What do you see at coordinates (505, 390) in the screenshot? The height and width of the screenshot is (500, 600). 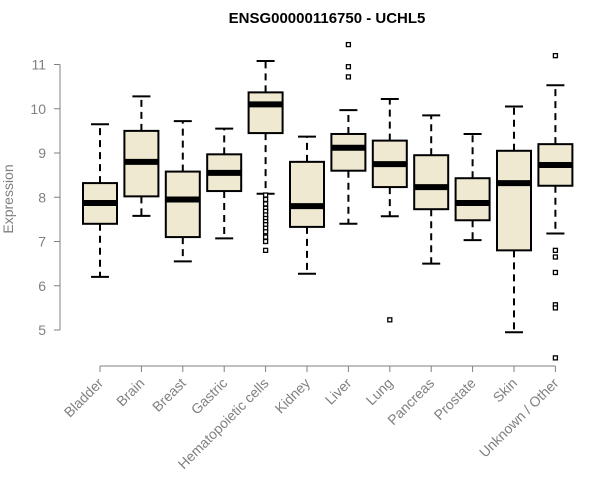 I see `category-label: Skin` at bounding box center [505, 390].